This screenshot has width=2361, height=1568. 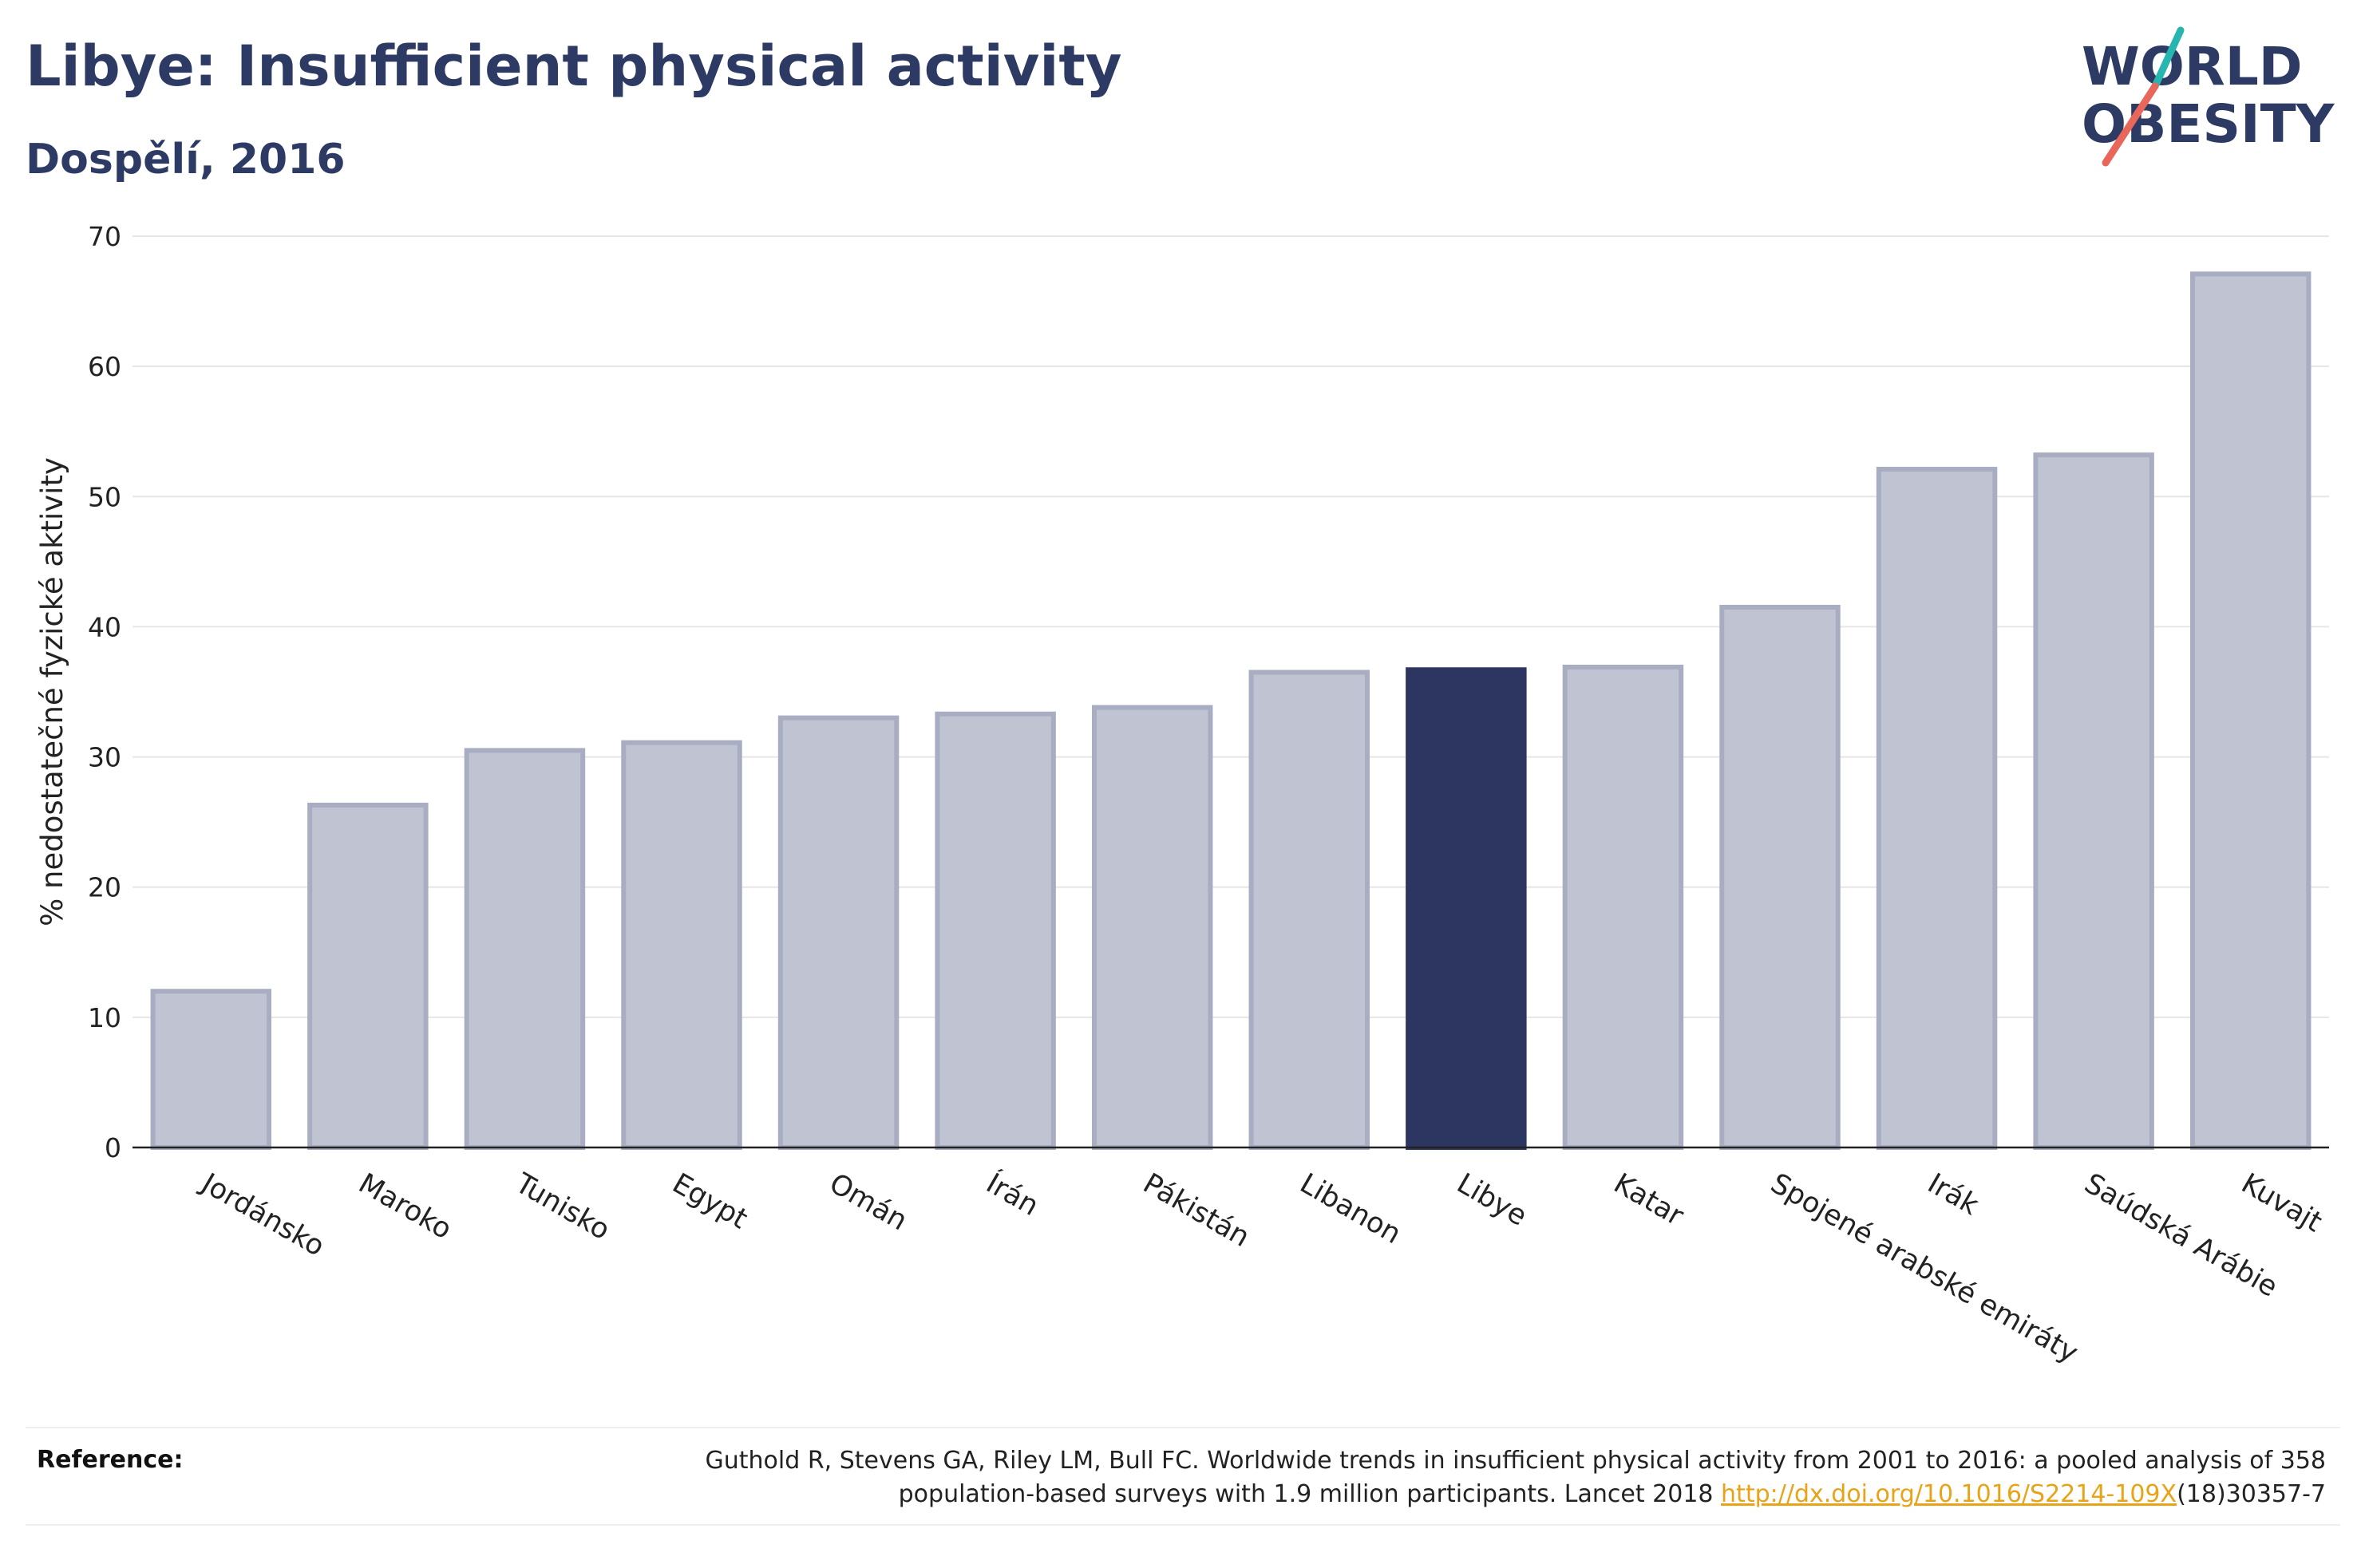 I want to click on y-tick-label: 0, so click(x=113, y=1147).